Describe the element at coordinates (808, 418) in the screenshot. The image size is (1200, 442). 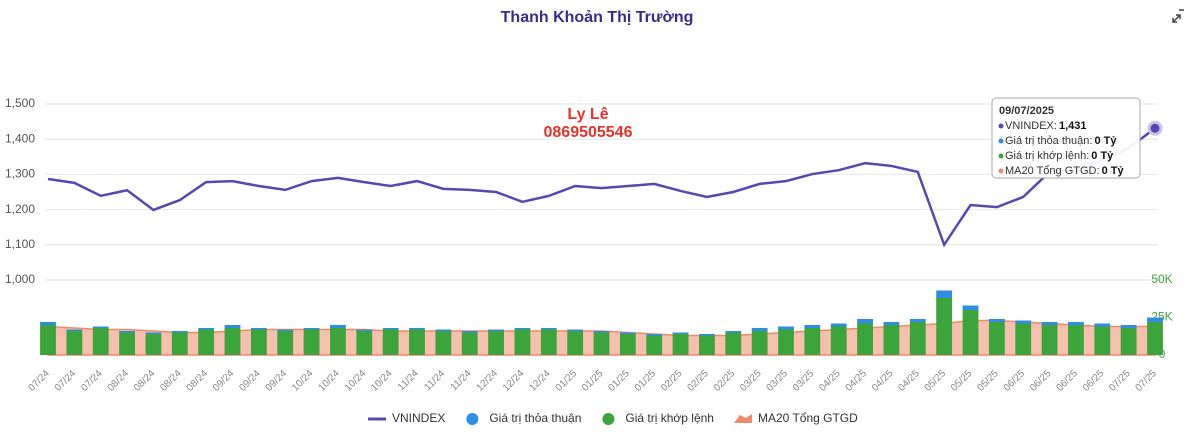
I see `legend-label: MA20 Tổng GTGD` at that location.